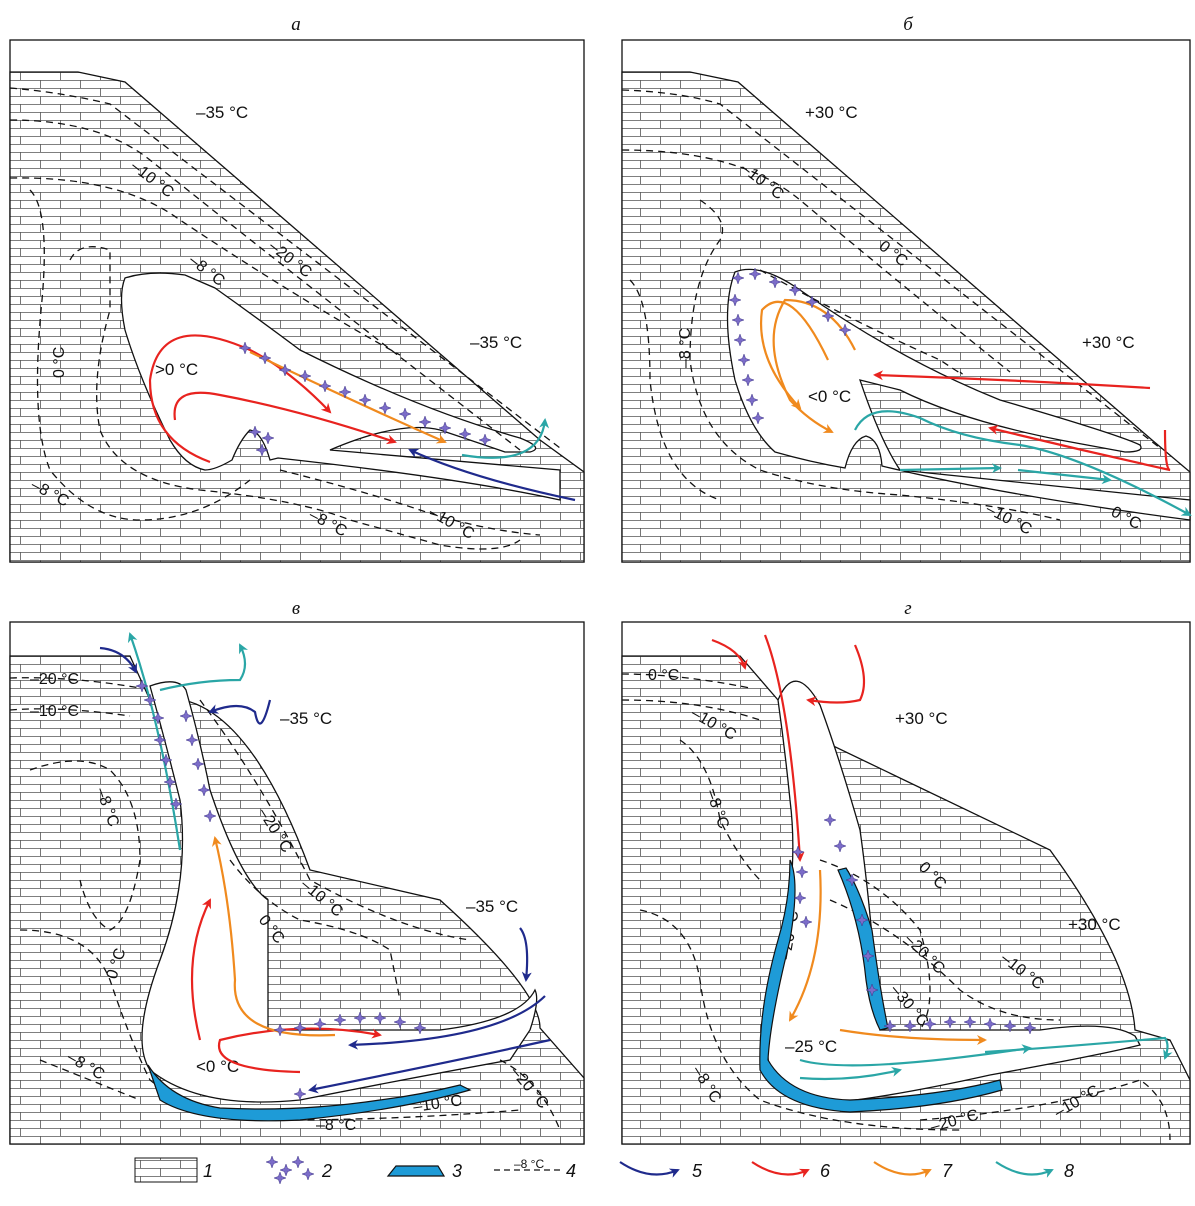 Image resolution: width=1195 pixels, height=1206 pixels. I want to click on panel-a-orange-arrow, so click(348, 397).